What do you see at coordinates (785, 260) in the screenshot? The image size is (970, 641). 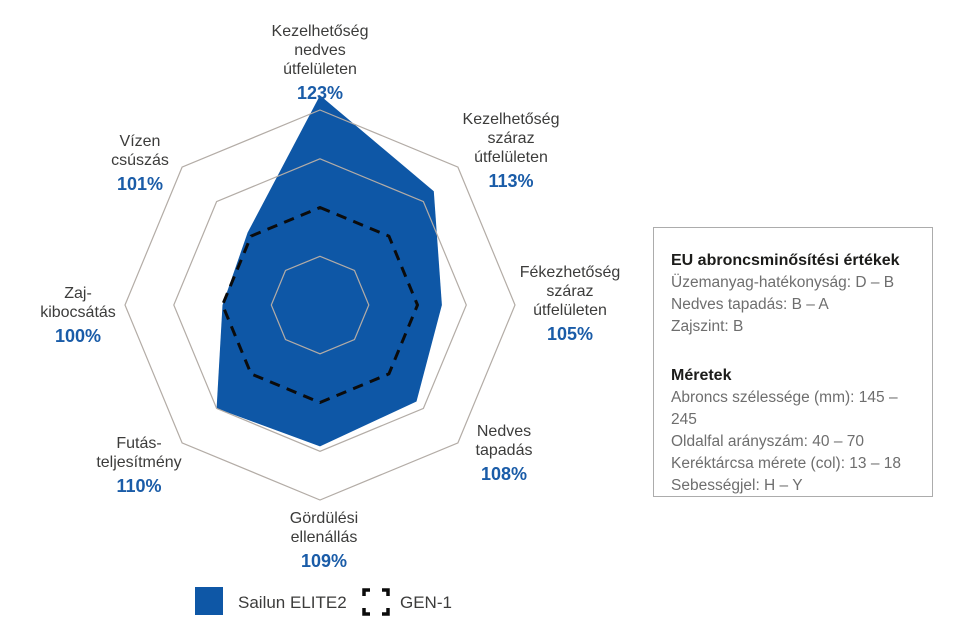 I see `info-box-section-title: EU abroncsminősítési értékek` at bounding box center [785, 260].